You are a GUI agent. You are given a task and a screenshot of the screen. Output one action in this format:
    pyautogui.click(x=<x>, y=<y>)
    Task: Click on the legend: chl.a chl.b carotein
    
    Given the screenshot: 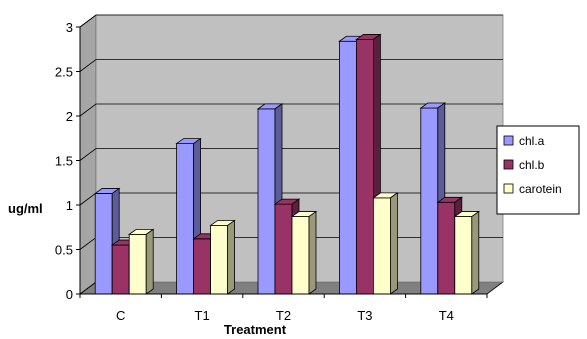 What is the action you would take?
    pyautogui.click(x=538, y=170)
    